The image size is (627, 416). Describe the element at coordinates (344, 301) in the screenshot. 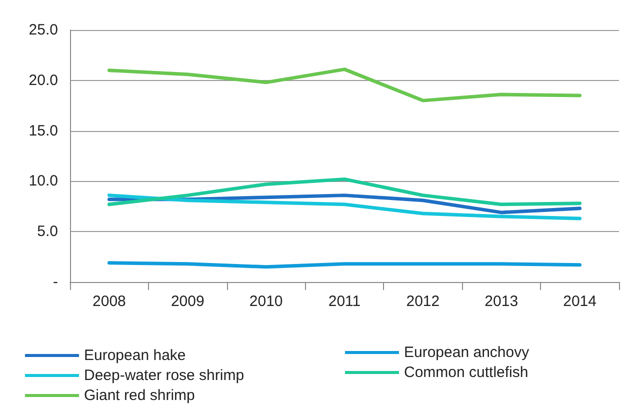

I see `x-tick-label: 2011` at that location.